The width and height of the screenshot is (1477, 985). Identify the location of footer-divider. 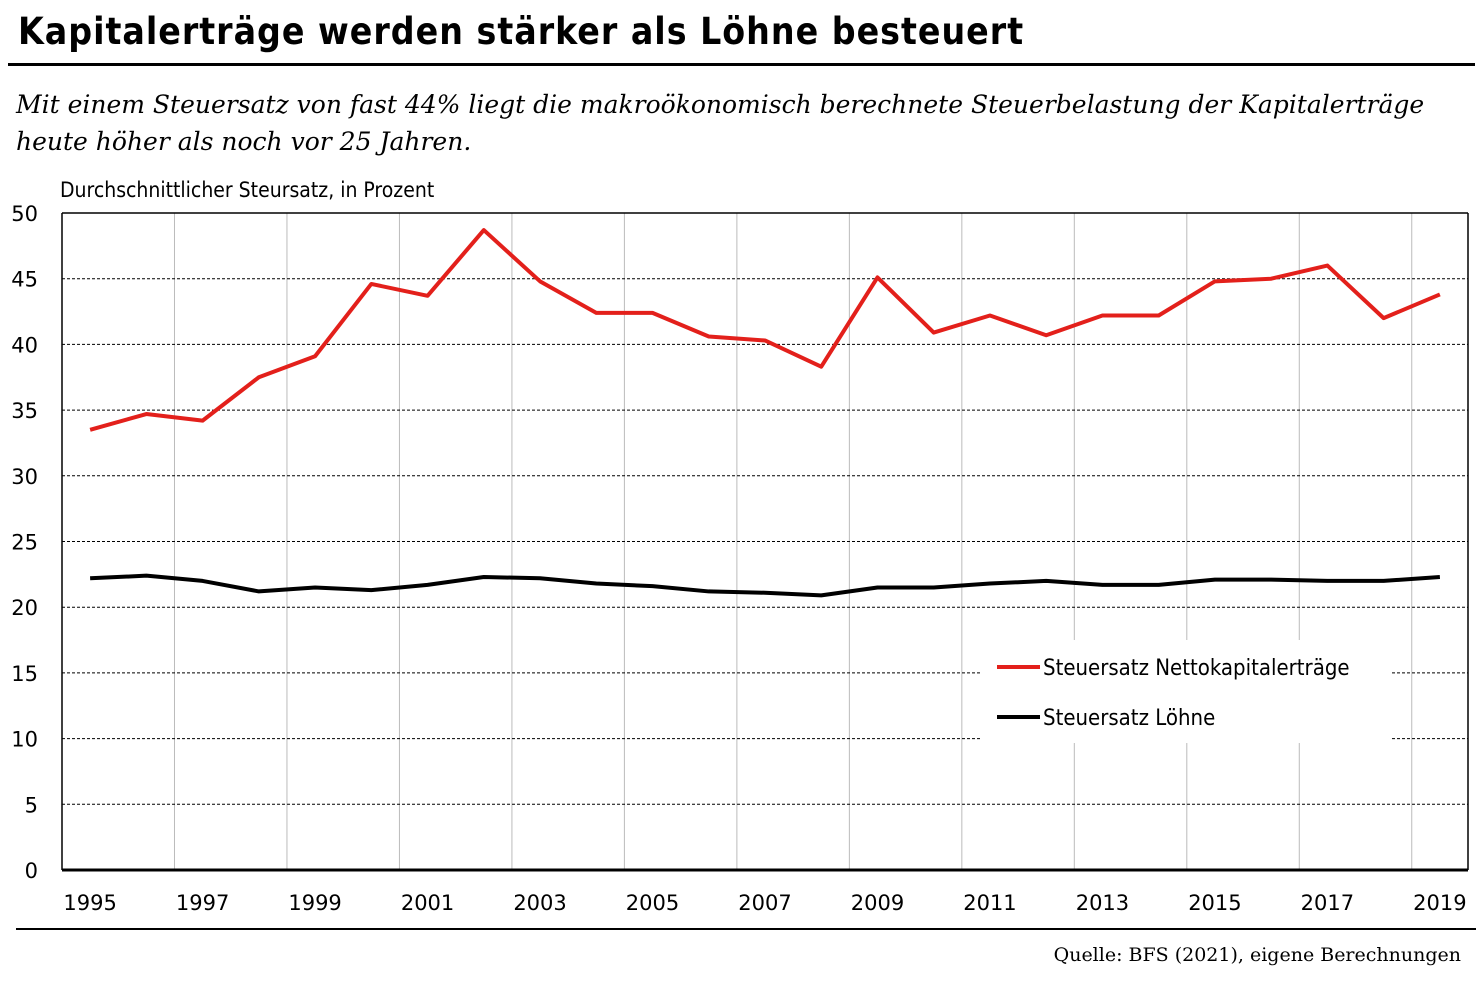
(746, 929).